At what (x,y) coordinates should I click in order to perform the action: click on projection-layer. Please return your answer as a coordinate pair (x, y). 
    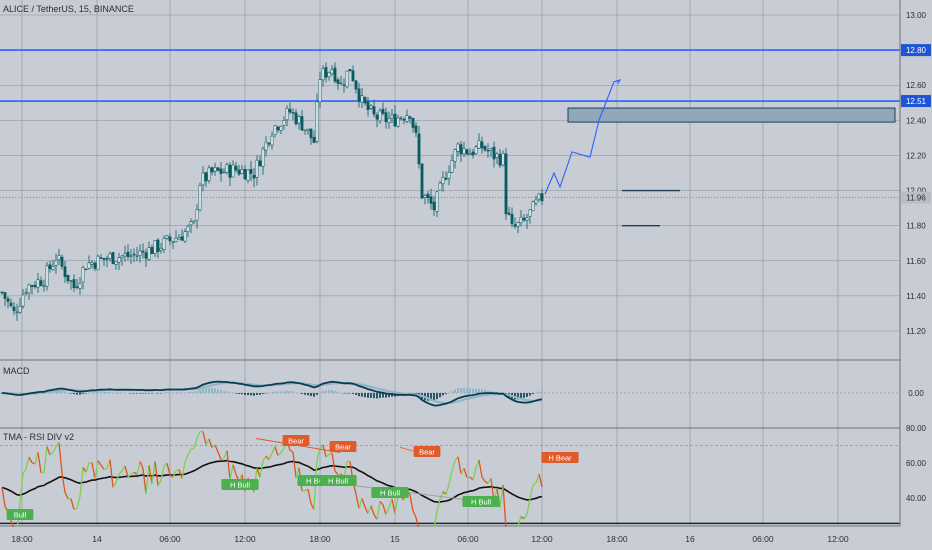
    Looking at the image, I should click on (583, 136).